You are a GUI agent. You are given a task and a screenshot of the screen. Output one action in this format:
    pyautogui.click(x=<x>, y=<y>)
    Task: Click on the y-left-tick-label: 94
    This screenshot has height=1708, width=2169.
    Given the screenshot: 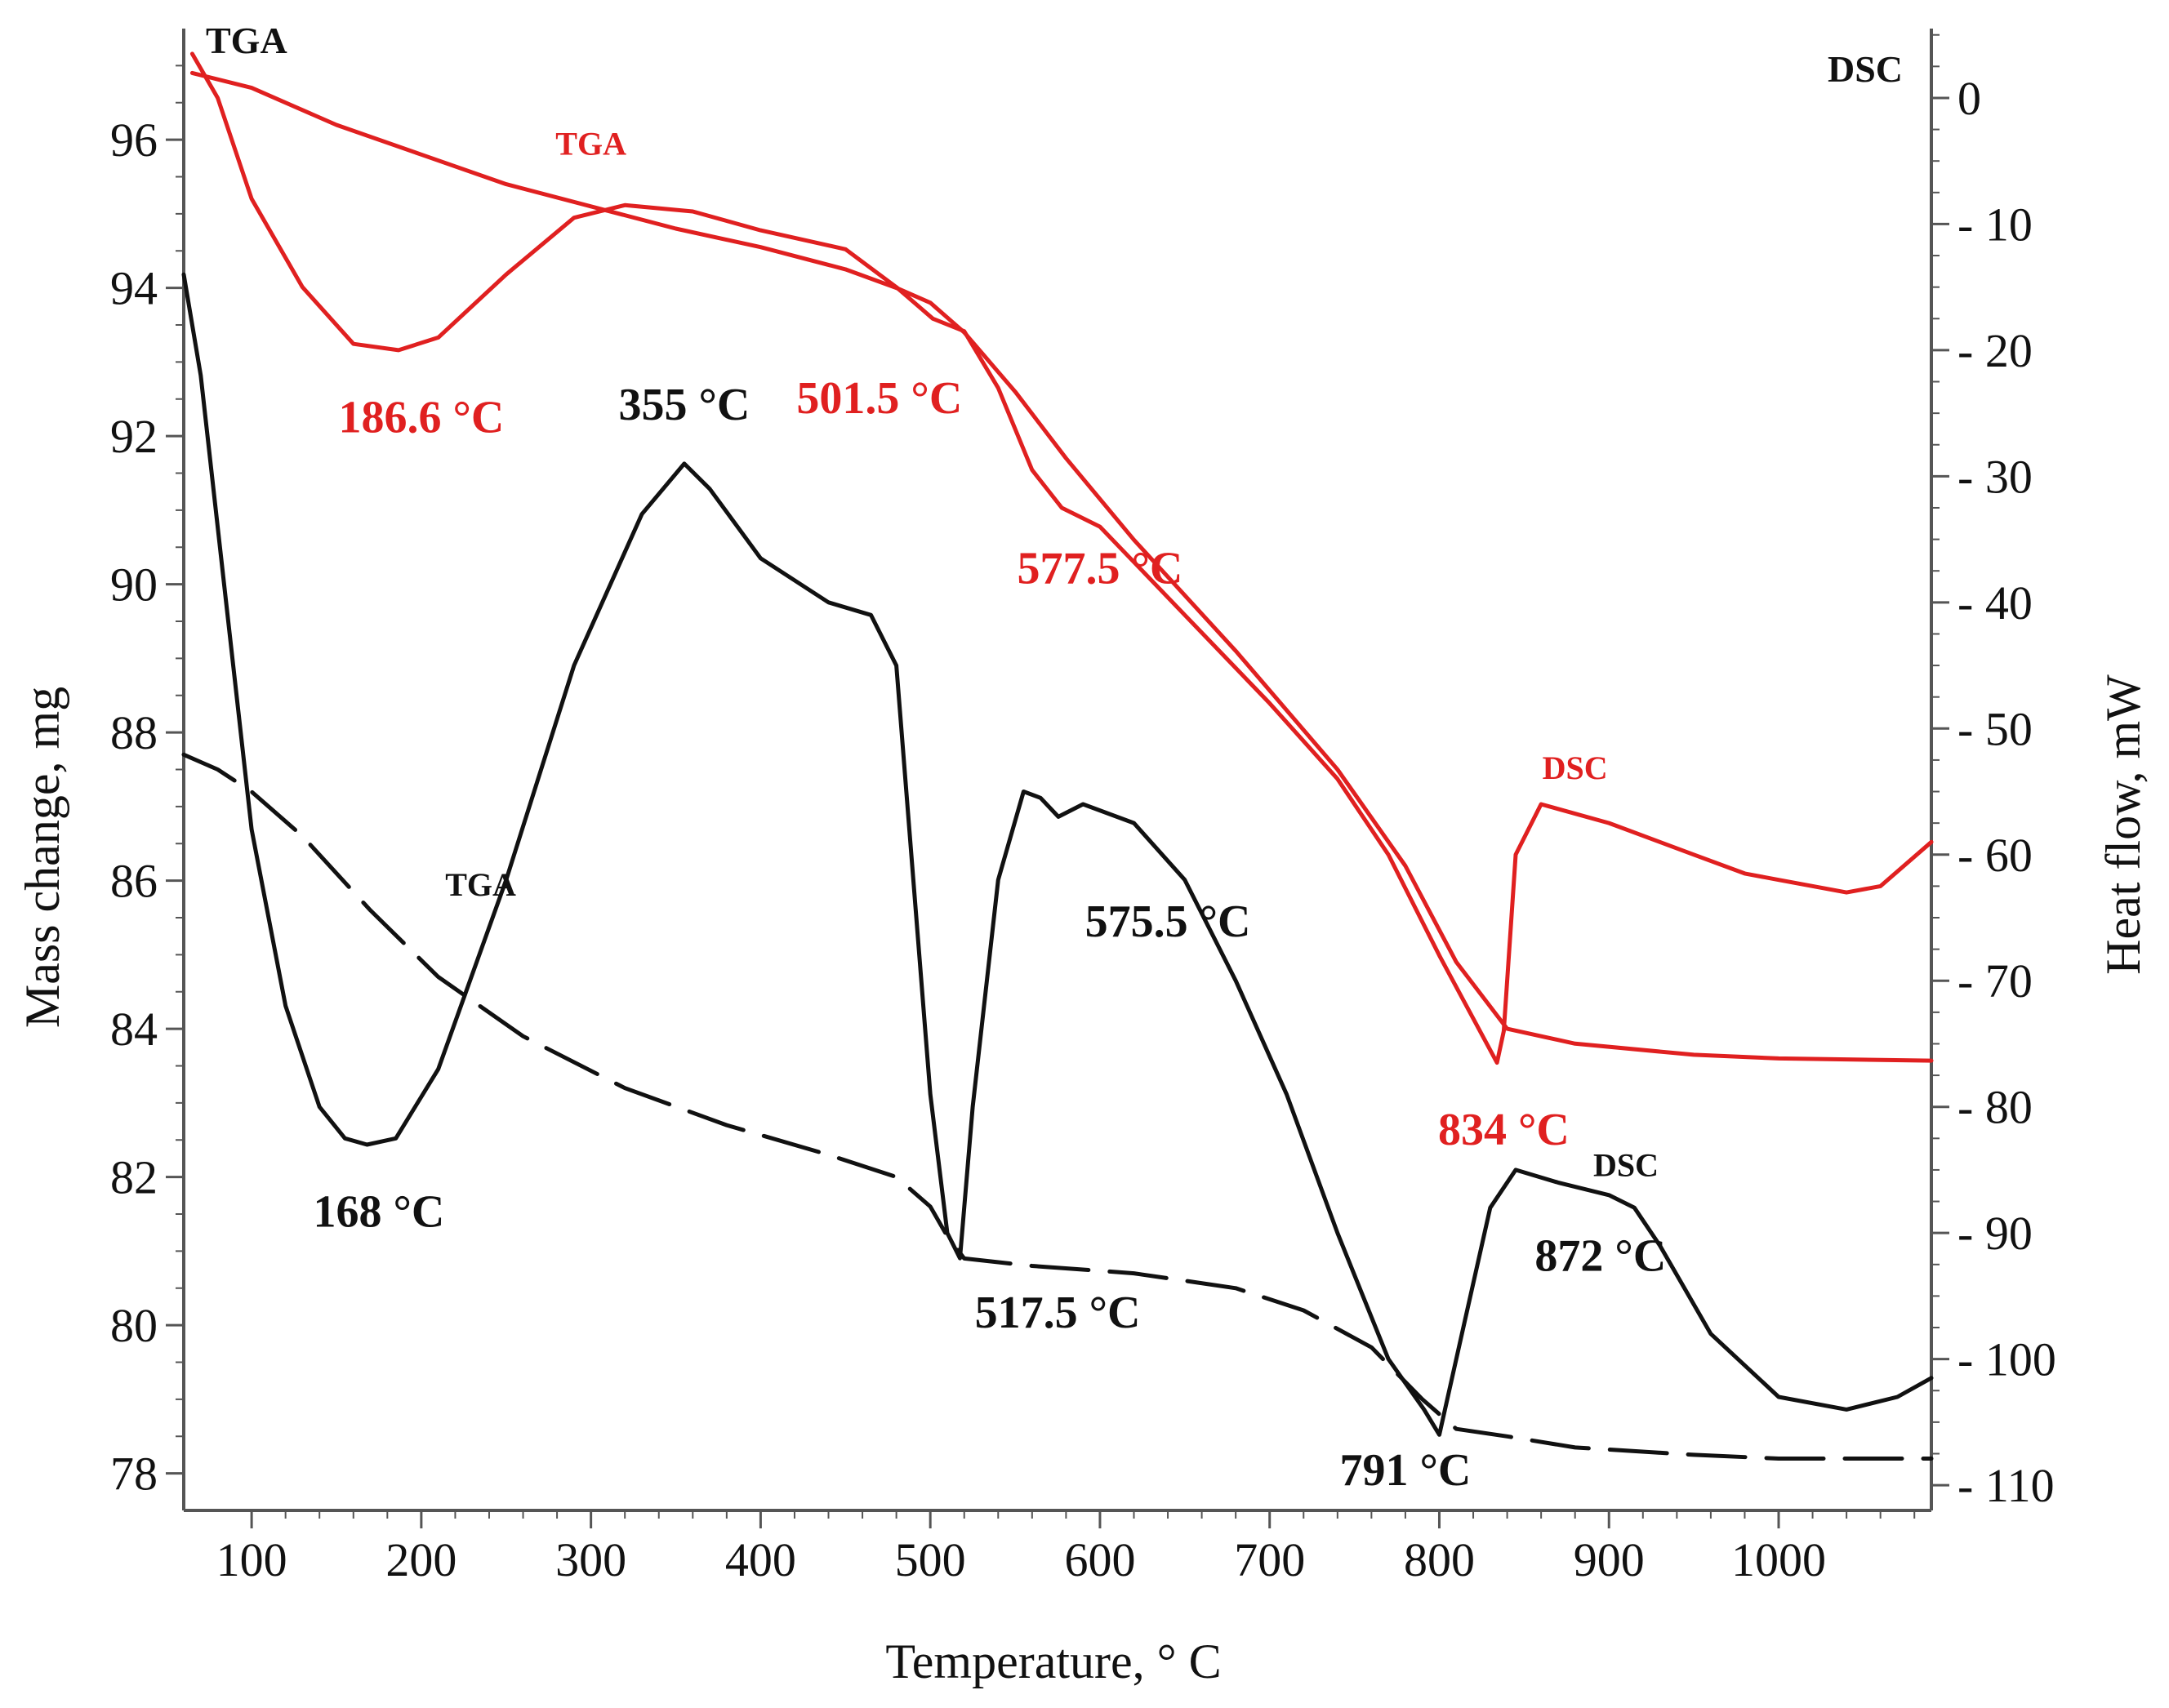 What is the action you would take?
    pyautogui.click(x=134, y=288)
    